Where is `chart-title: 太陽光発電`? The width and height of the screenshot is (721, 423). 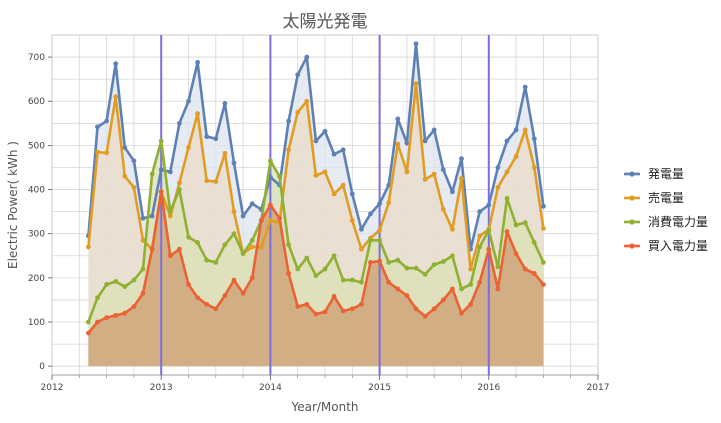
chart-title: 太陽光発電 is located at coordinates (325, 22).